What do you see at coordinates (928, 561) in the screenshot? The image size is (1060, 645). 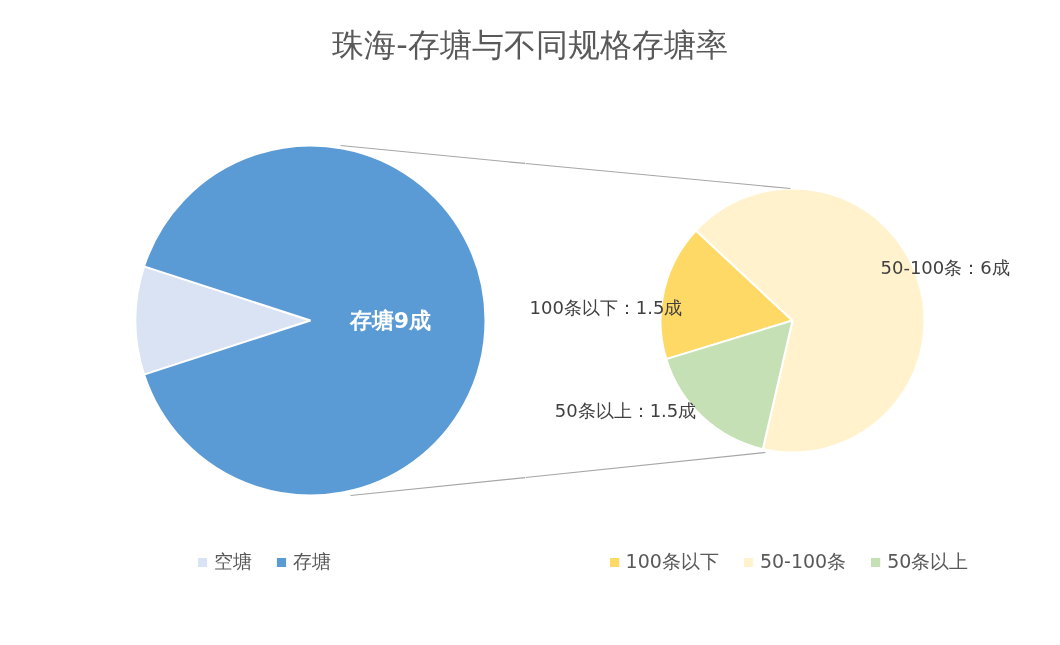 I see `legend-label: 50条以上` at bounding box center [928, 561].